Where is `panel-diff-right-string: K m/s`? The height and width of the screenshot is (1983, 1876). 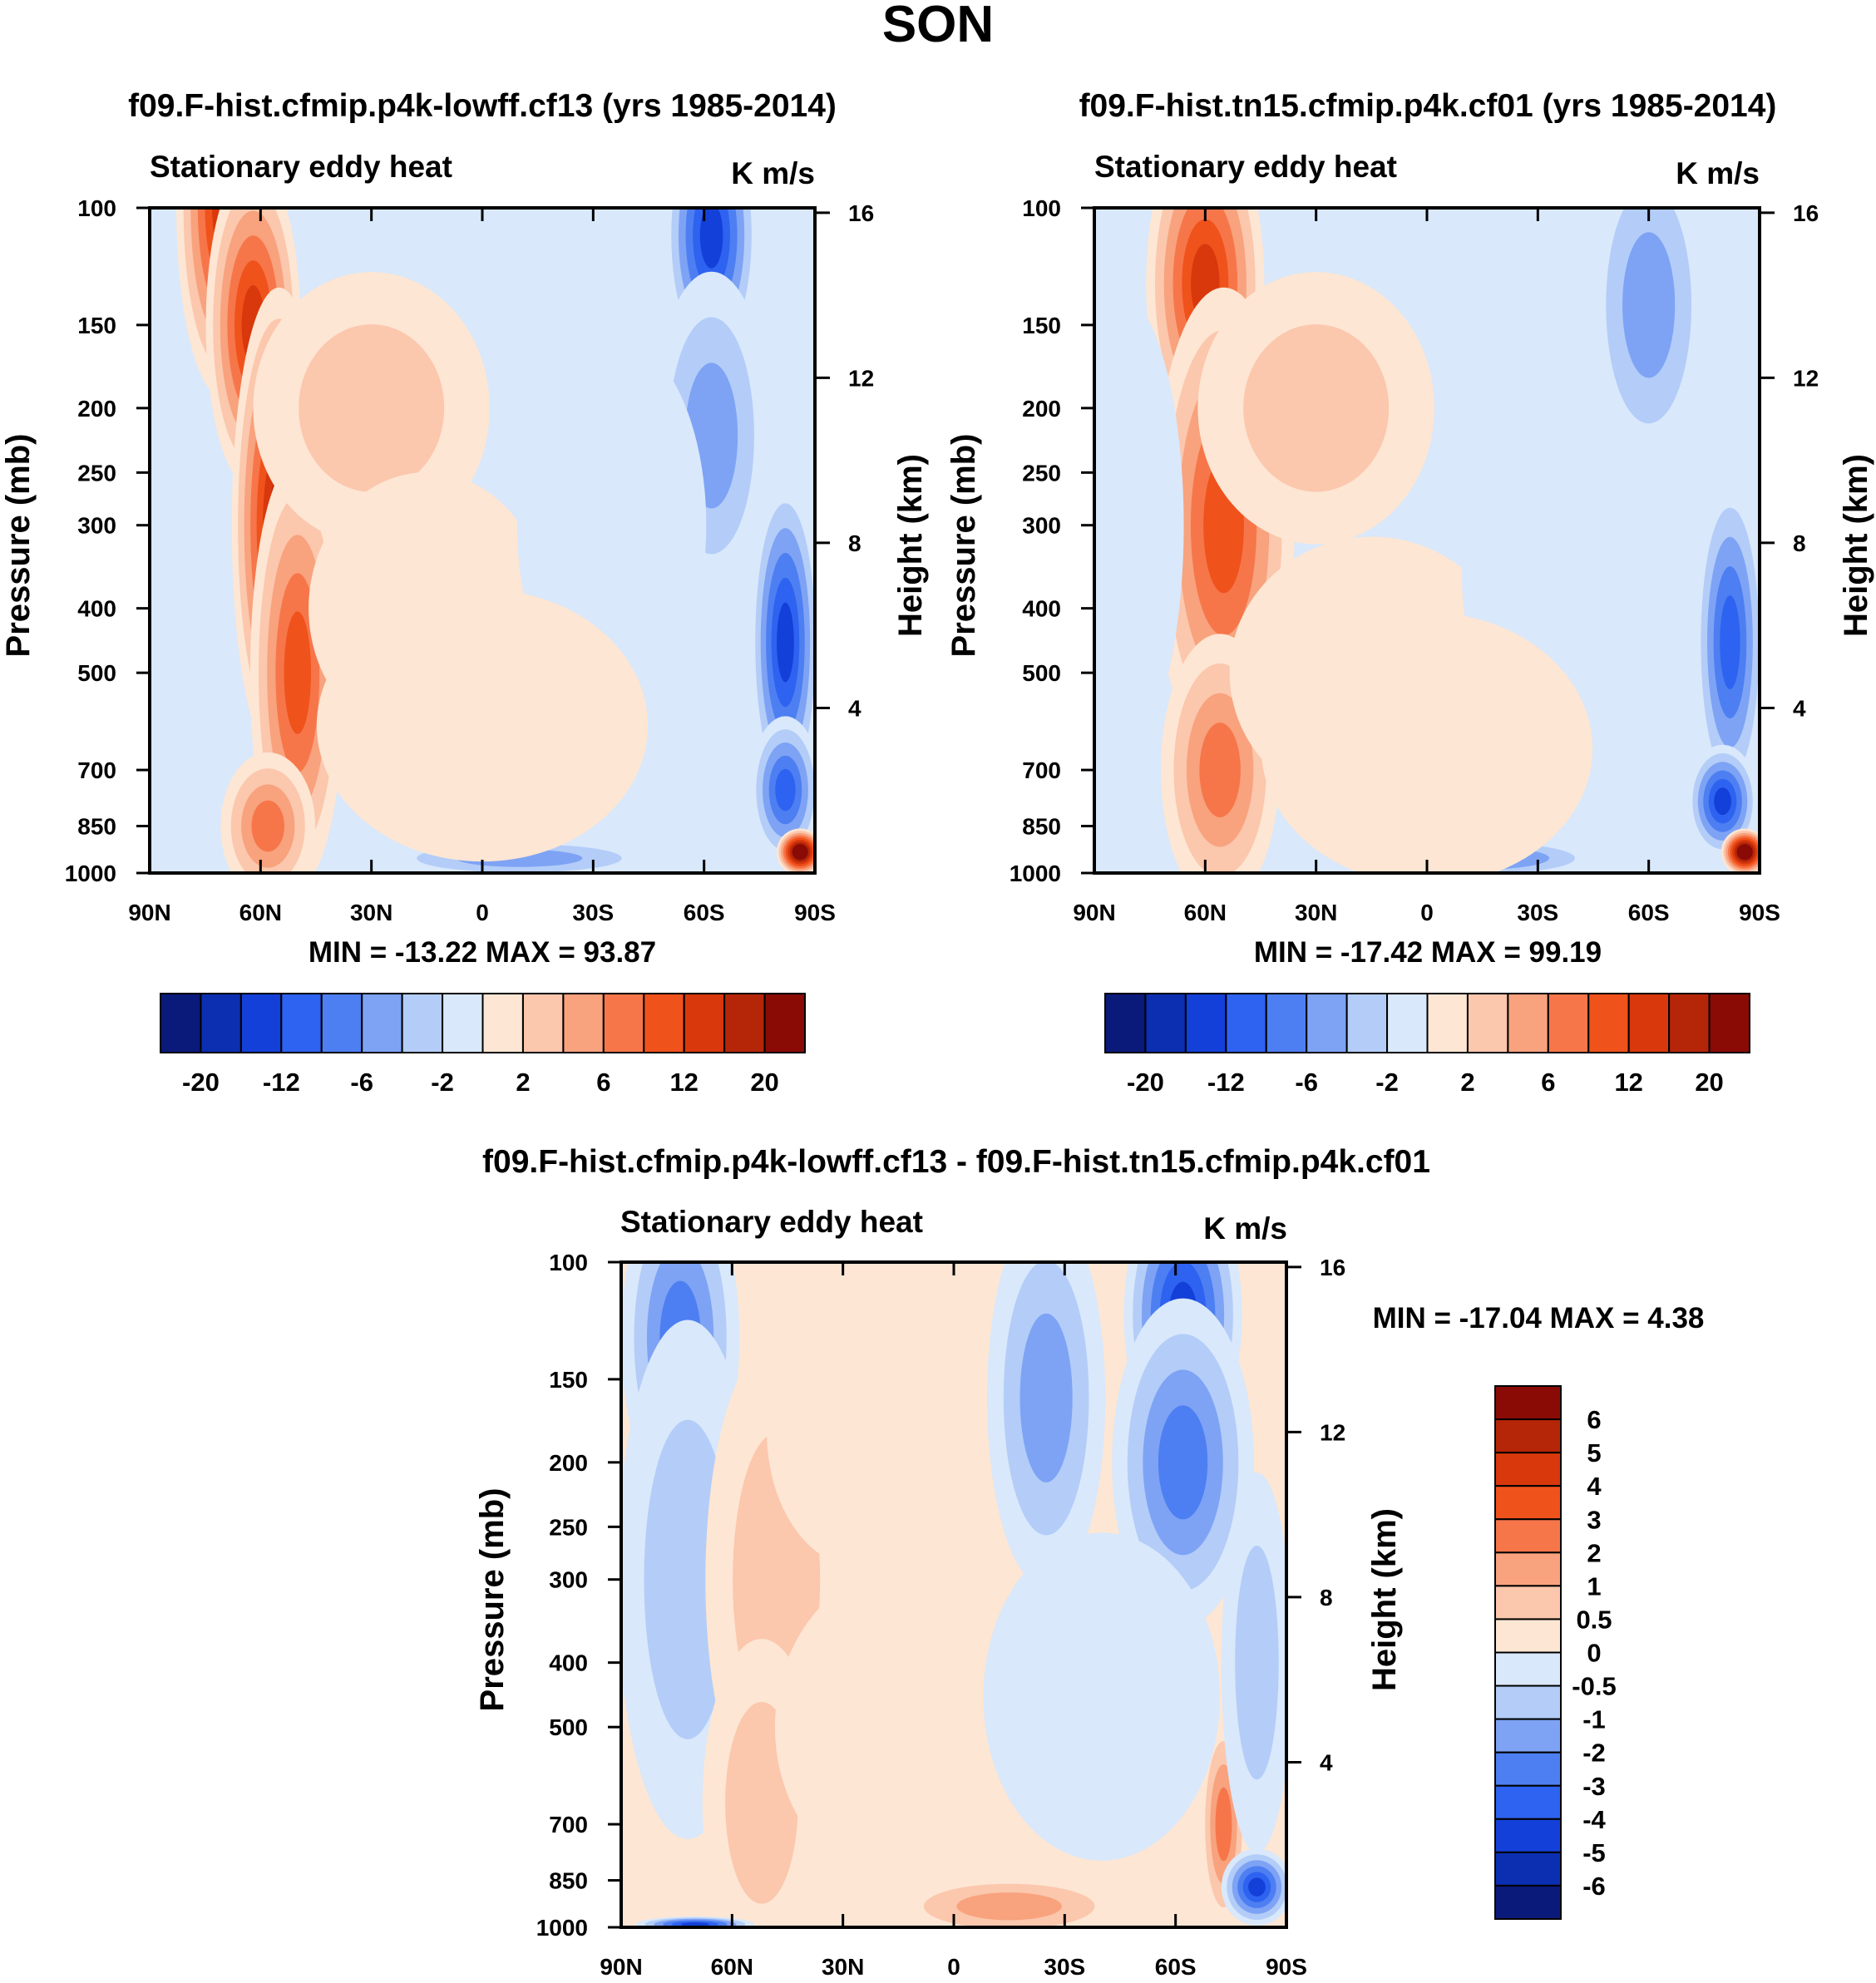 panel-diff-right-string: K m/s is located at coordinates (1245, 1229).